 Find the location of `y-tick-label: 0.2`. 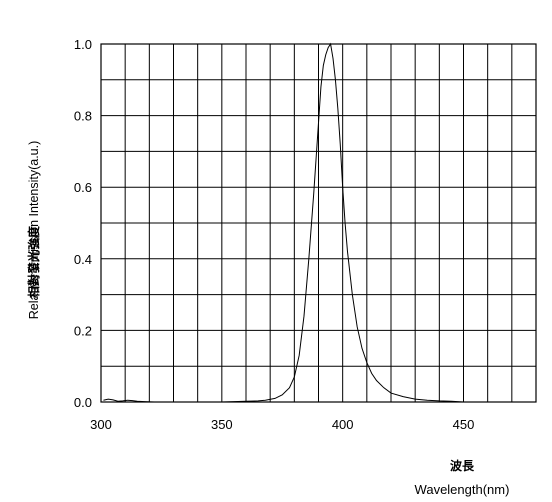

y-tick-label: 0.2 is located at coordinates (83, 330).